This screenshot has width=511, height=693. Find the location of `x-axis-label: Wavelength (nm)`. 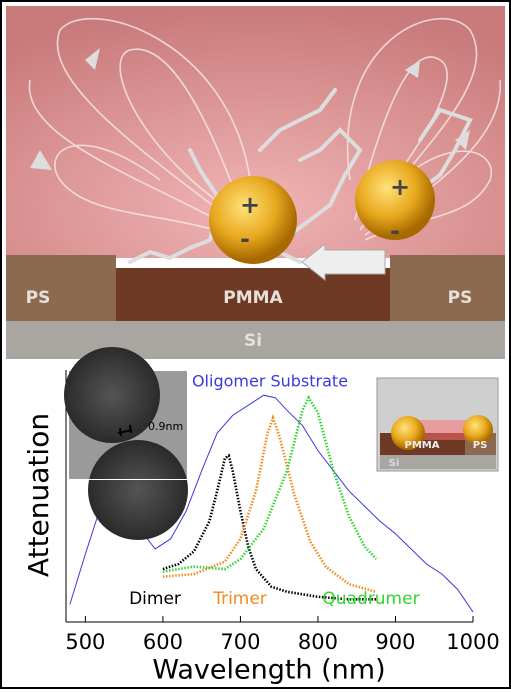

x-axis-label: Wavelength (nm) is located at coordinates (268, 670).